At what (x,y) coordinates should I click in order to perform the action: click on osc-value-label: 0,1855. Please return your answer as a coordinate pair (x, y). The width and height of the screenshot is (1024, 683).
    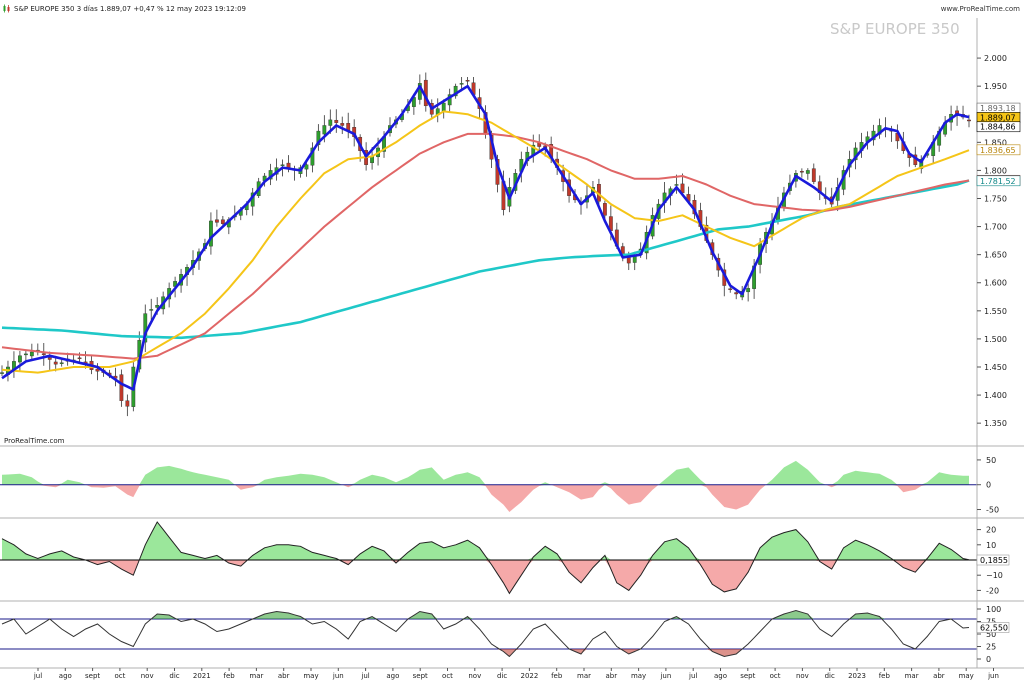
    Looking at the image, I should click on (994, 560).